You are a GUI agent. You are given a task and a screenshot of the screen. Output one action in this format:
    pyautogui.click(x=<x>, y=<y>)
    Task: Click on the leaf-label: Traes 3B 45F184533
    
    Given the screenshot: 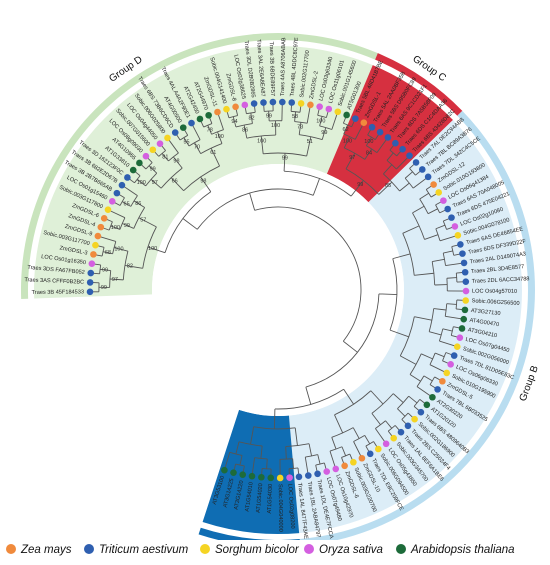 What is the action you would take?
    pyautogui.click(x=58, y=292)
    